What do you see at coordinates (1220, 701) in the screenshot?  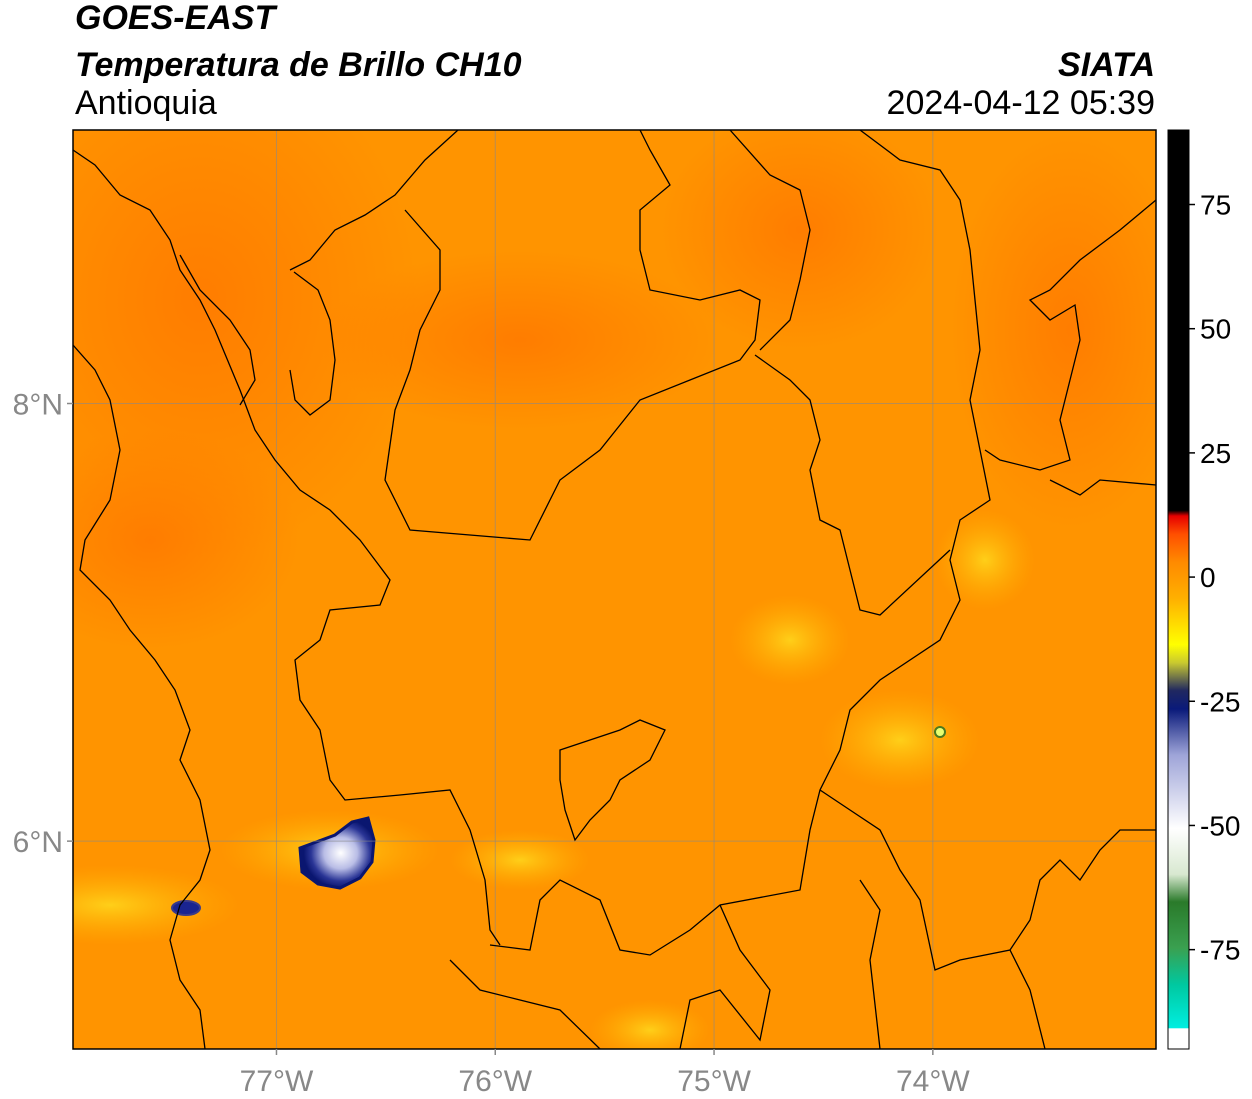 I see `colorbar-tick-label: -25` at bounding box center [1220, 701].